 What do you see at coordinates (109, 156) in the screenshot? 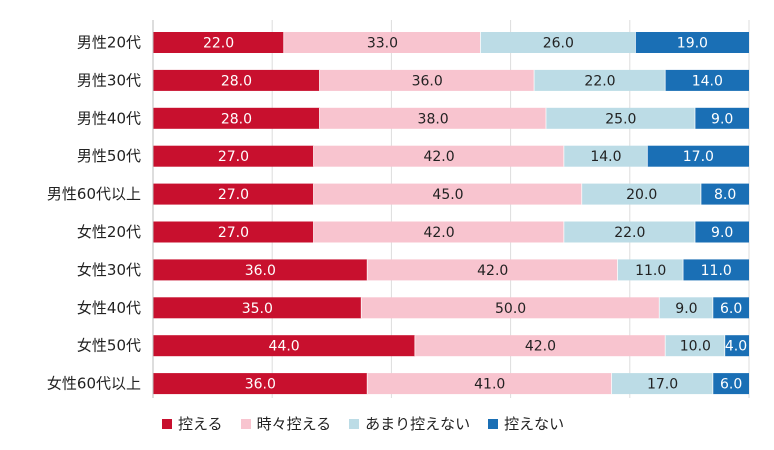
I see `category-label: 男性50代` at bounding box center [109, 156].